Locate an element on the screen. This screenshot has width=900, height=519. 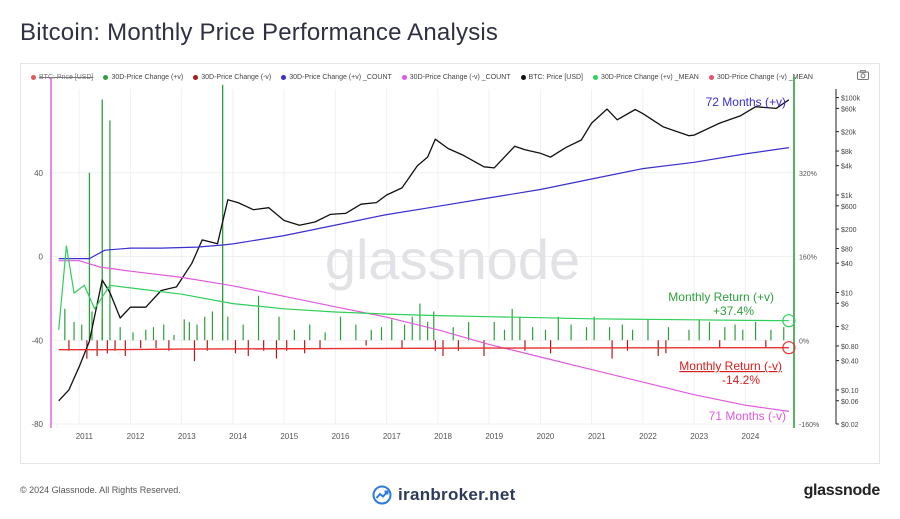
right-axis-tick-label: $600 is located at coordinates (849, 207).